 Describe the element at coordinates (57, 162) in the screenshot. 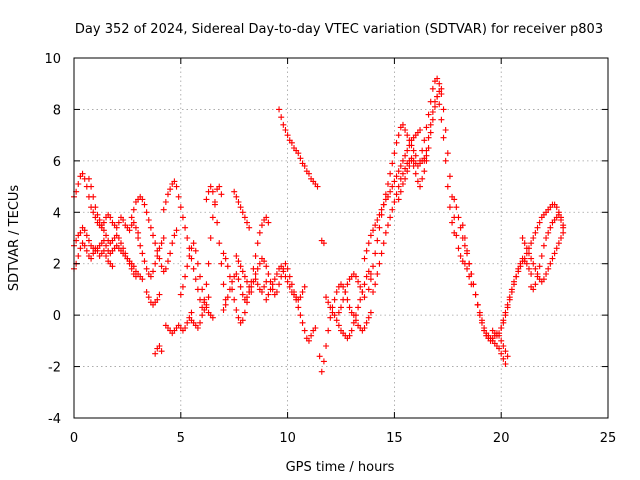

I see `y-tick-label: 6` at that location.